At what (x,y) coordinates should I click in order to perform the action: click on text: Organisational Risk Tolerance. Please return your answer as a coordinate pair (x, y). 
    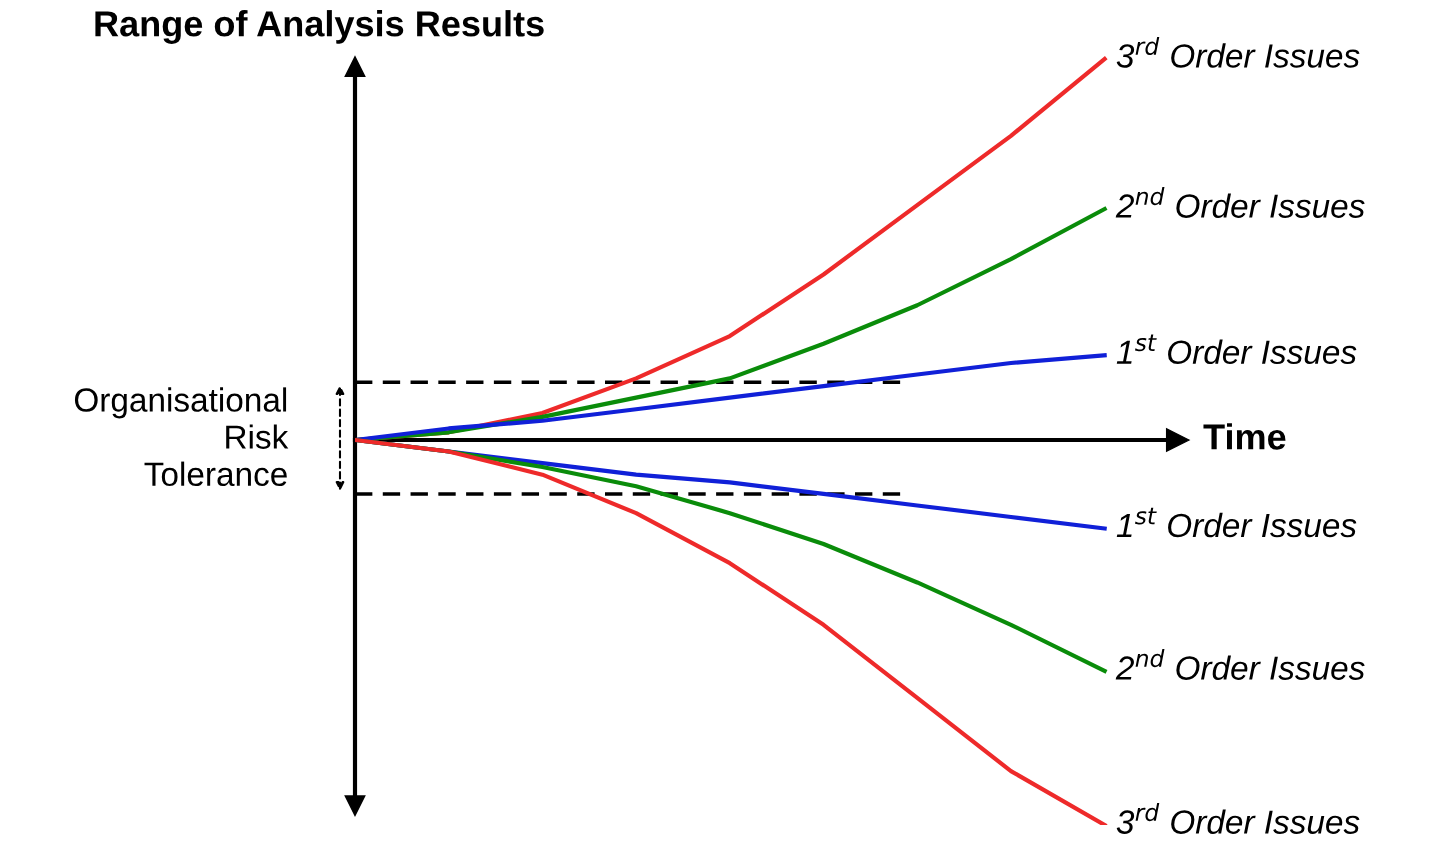
    Looking at the image, I should click on (181, 437).